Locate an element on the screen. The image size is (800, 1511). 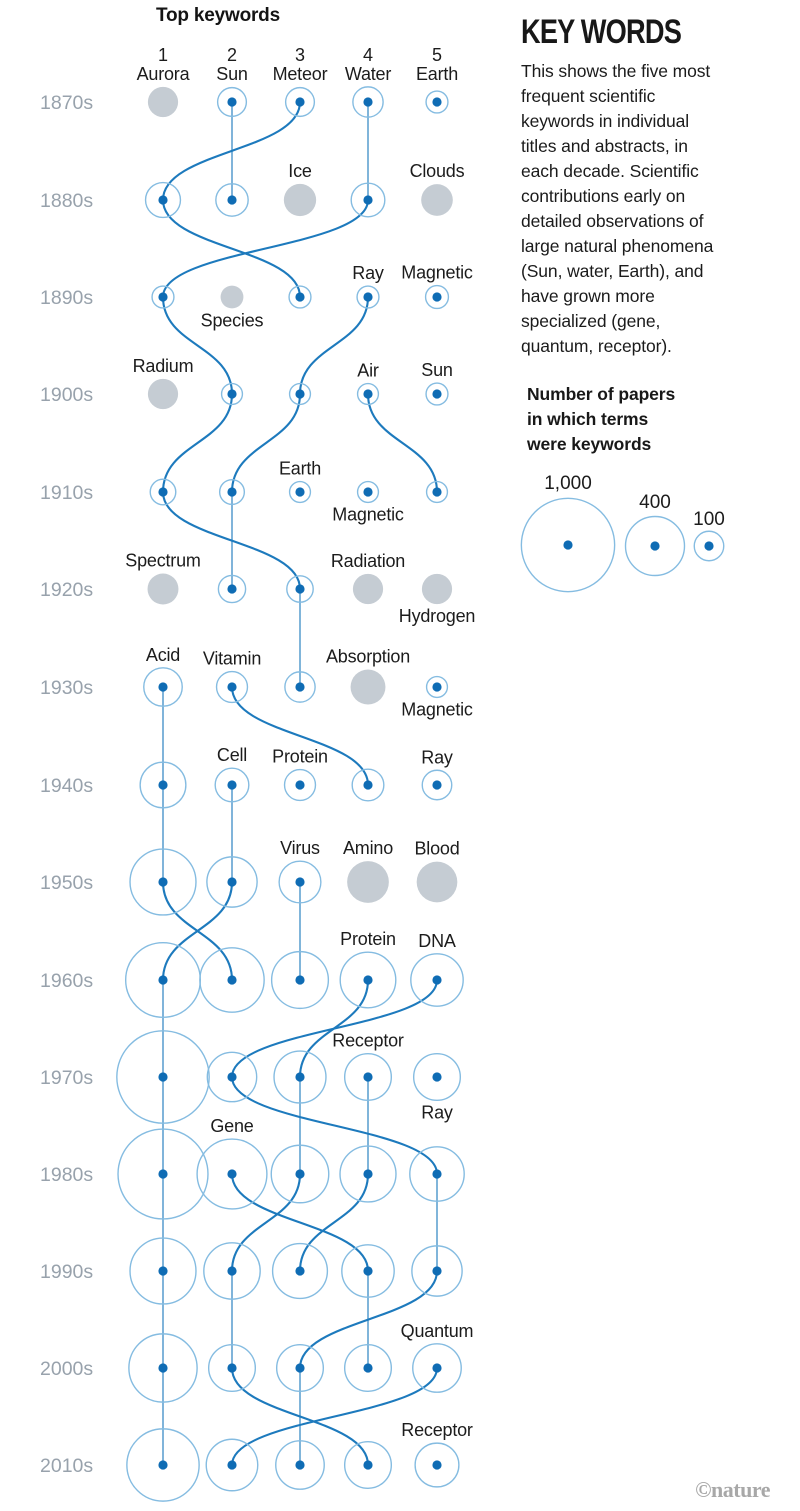
keyword-bubble-dna-1990s is located at coordinates (437, 1271).